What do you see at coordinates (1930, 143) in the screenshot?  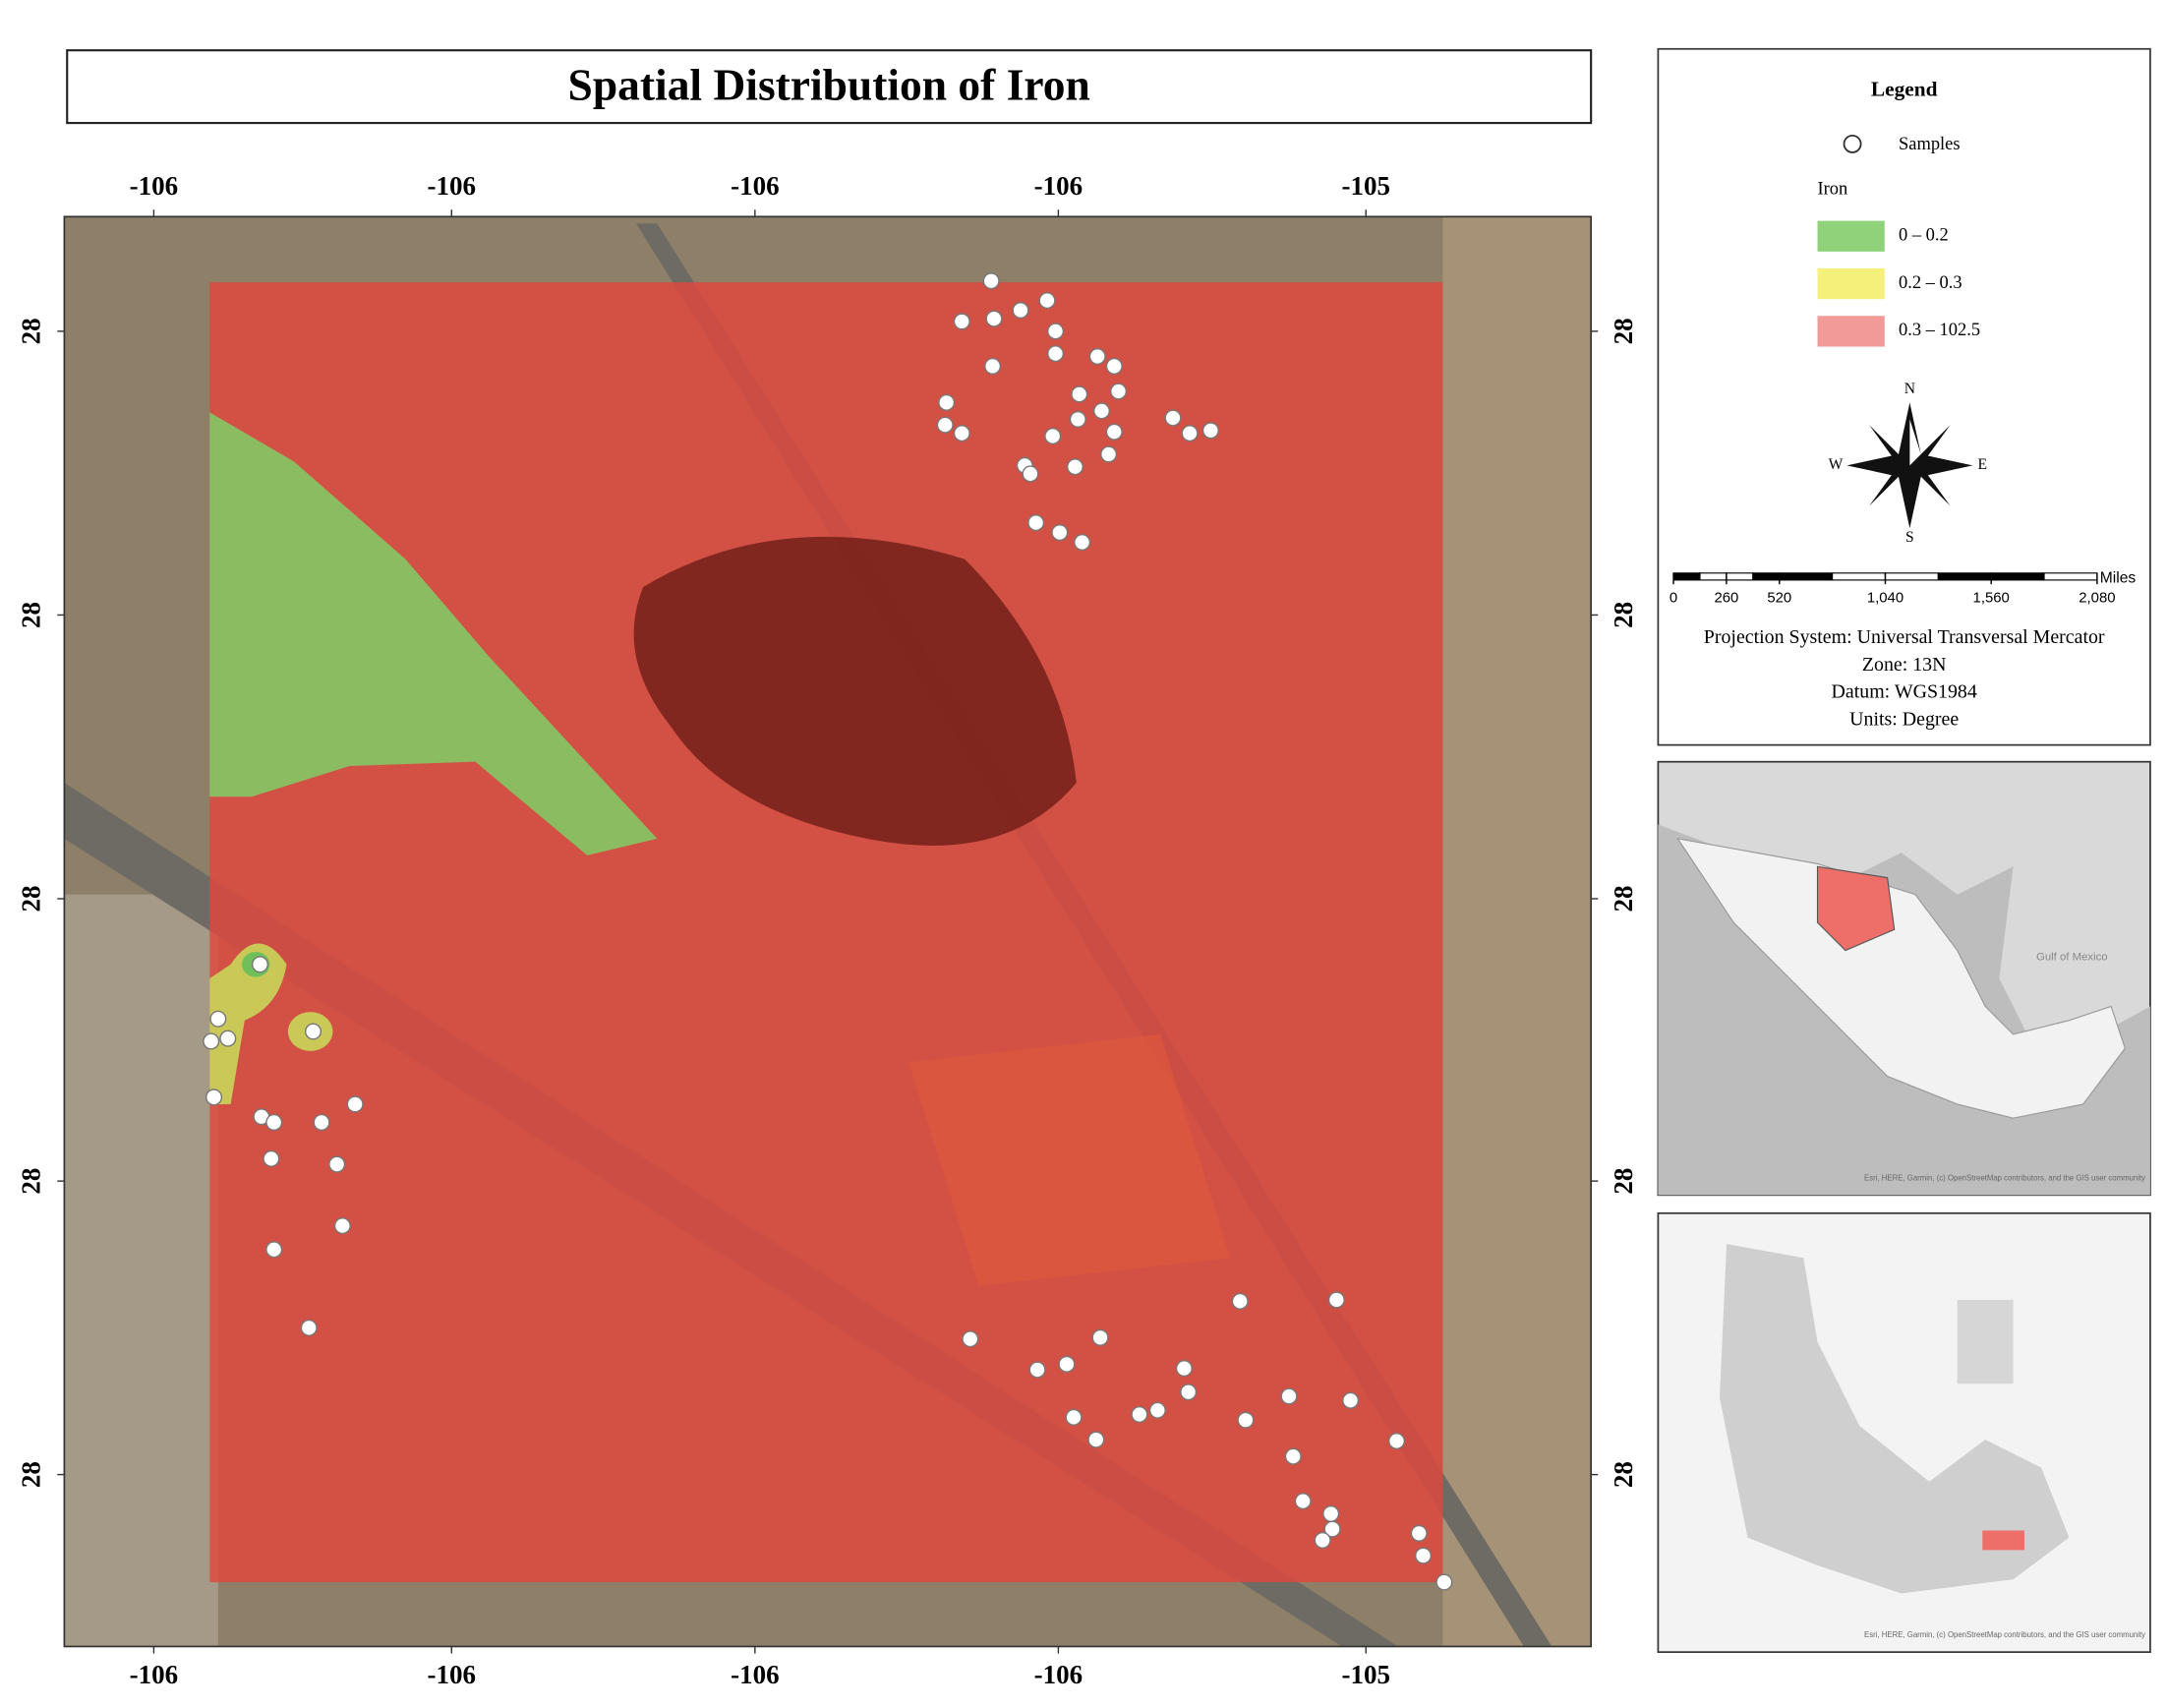 I see `legend-samples: Samples` at bounding box center [1930, 143].